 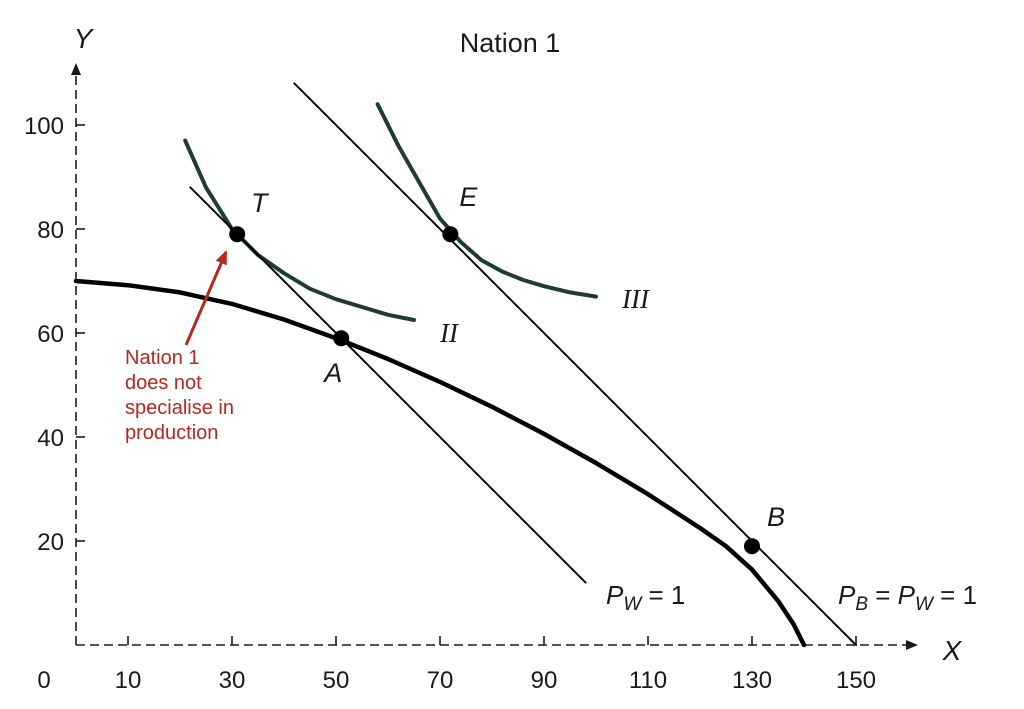 What do you see at coordinates (43, 680) in the screenshot?
I see `origin-label: 0` at bounding box center [43, 680].